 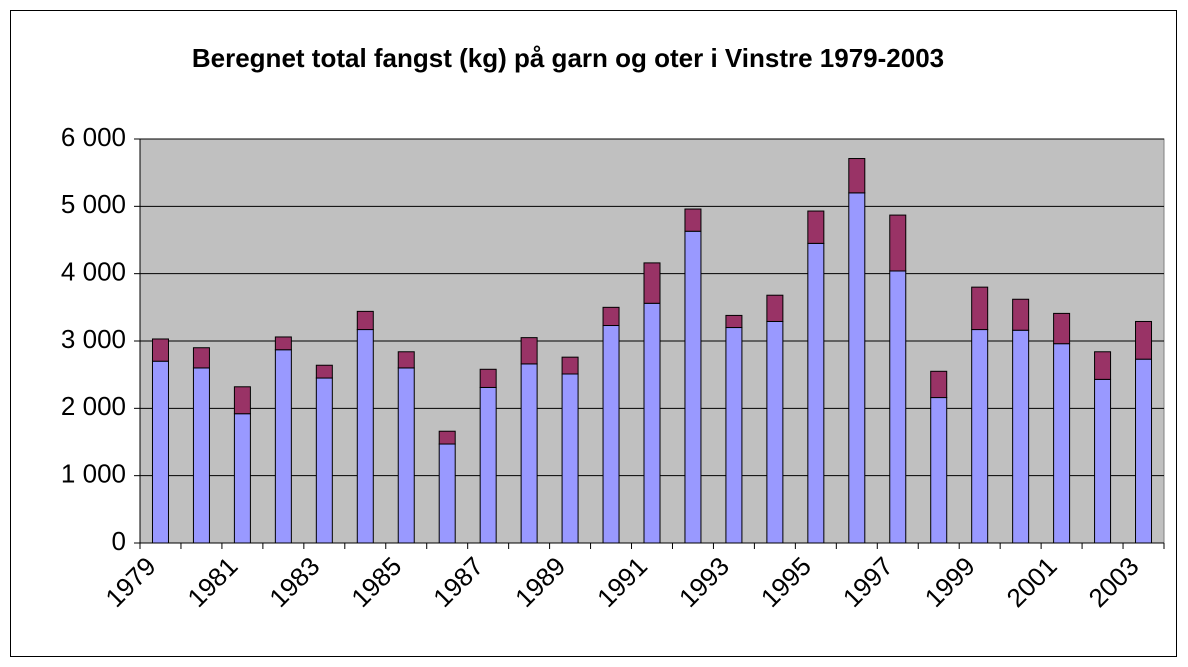 What do you see at coordinates (119, 541) in the screenshot?
I see `y-tick-label: 0` at bounding box center [119, 541].